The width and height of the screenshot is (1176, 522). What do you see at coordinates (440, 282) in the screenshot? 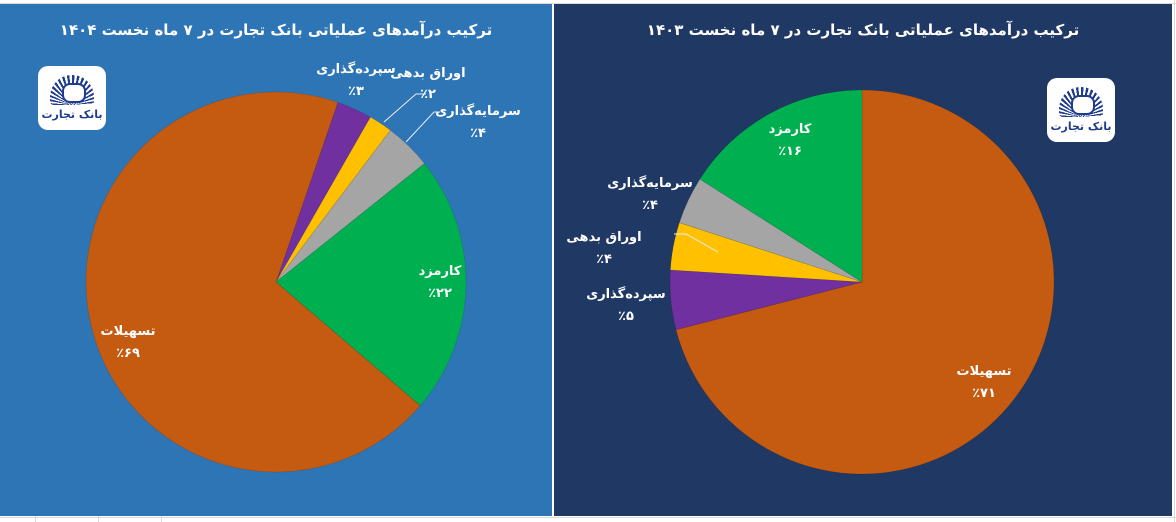
I see `data-label-fees: کارمزد ٪۲۲` at bounding box center [440, 282].